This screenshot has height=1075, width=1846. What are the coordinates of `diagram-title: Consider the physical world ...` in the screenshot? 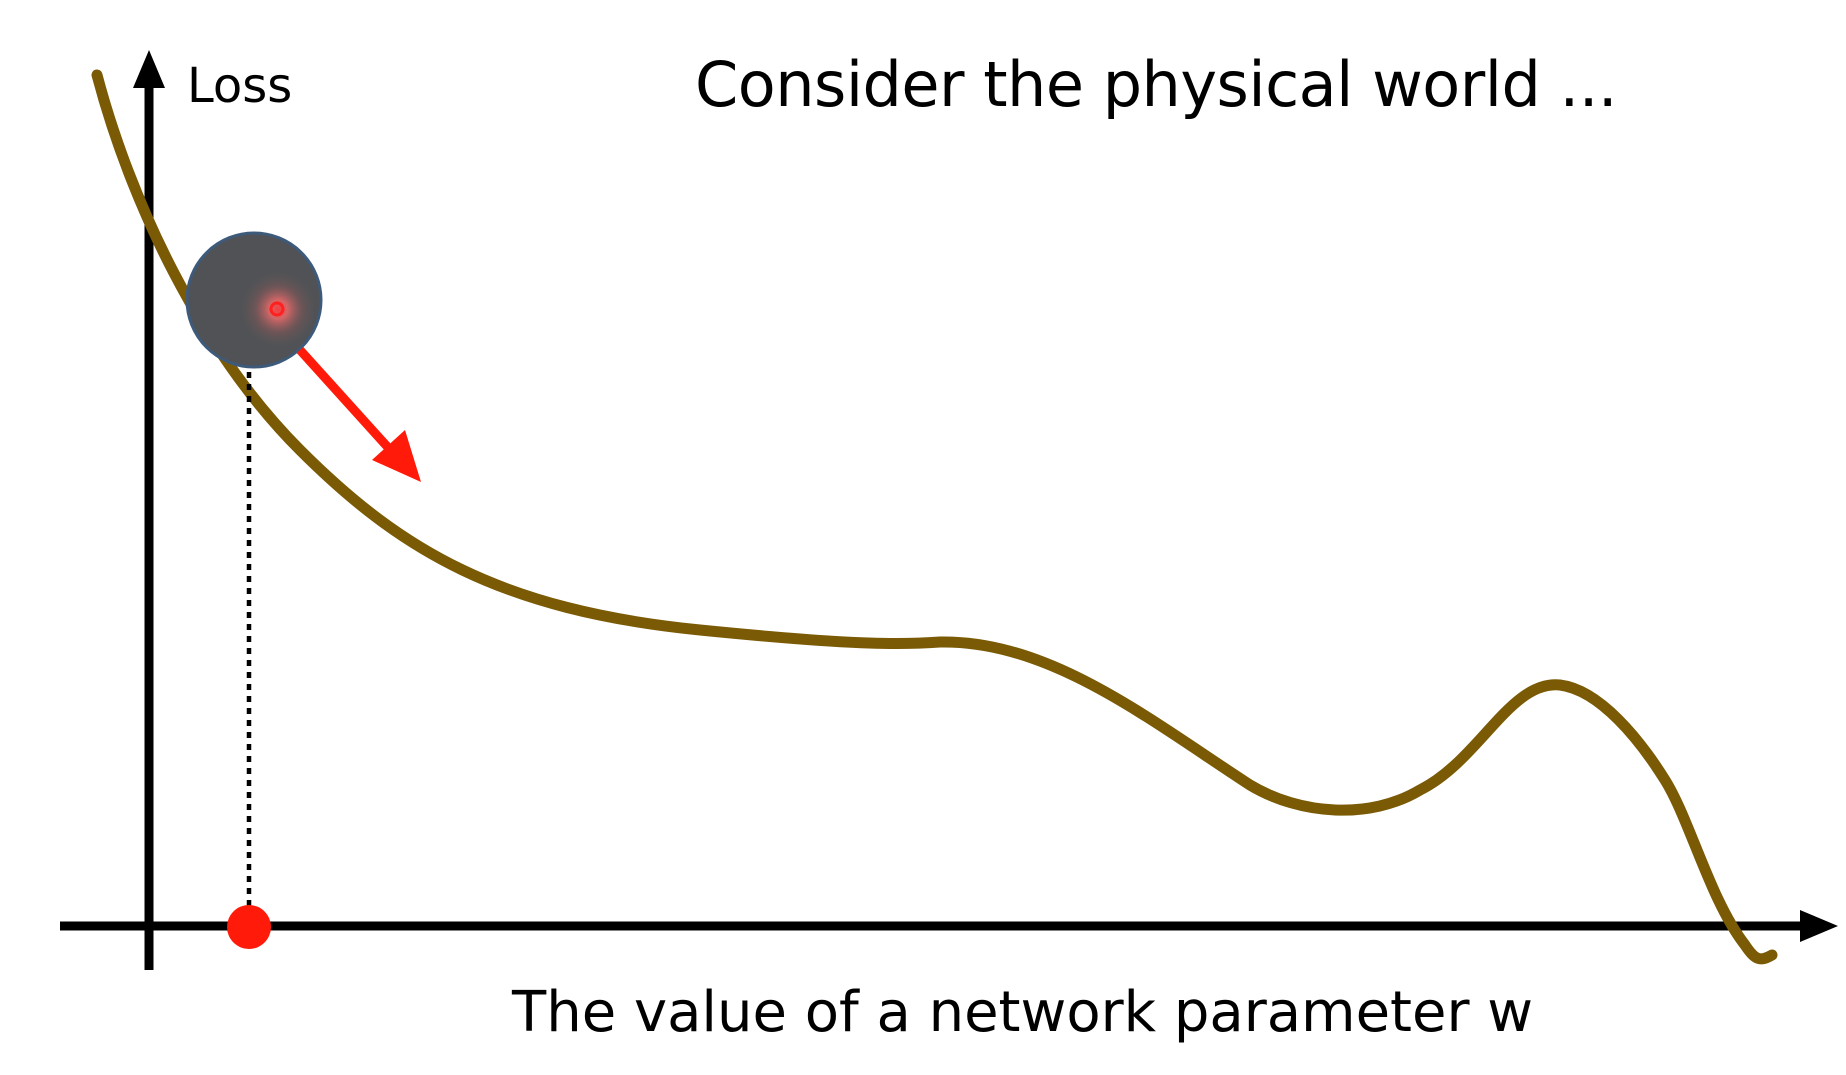 It's located at (1156, 84).